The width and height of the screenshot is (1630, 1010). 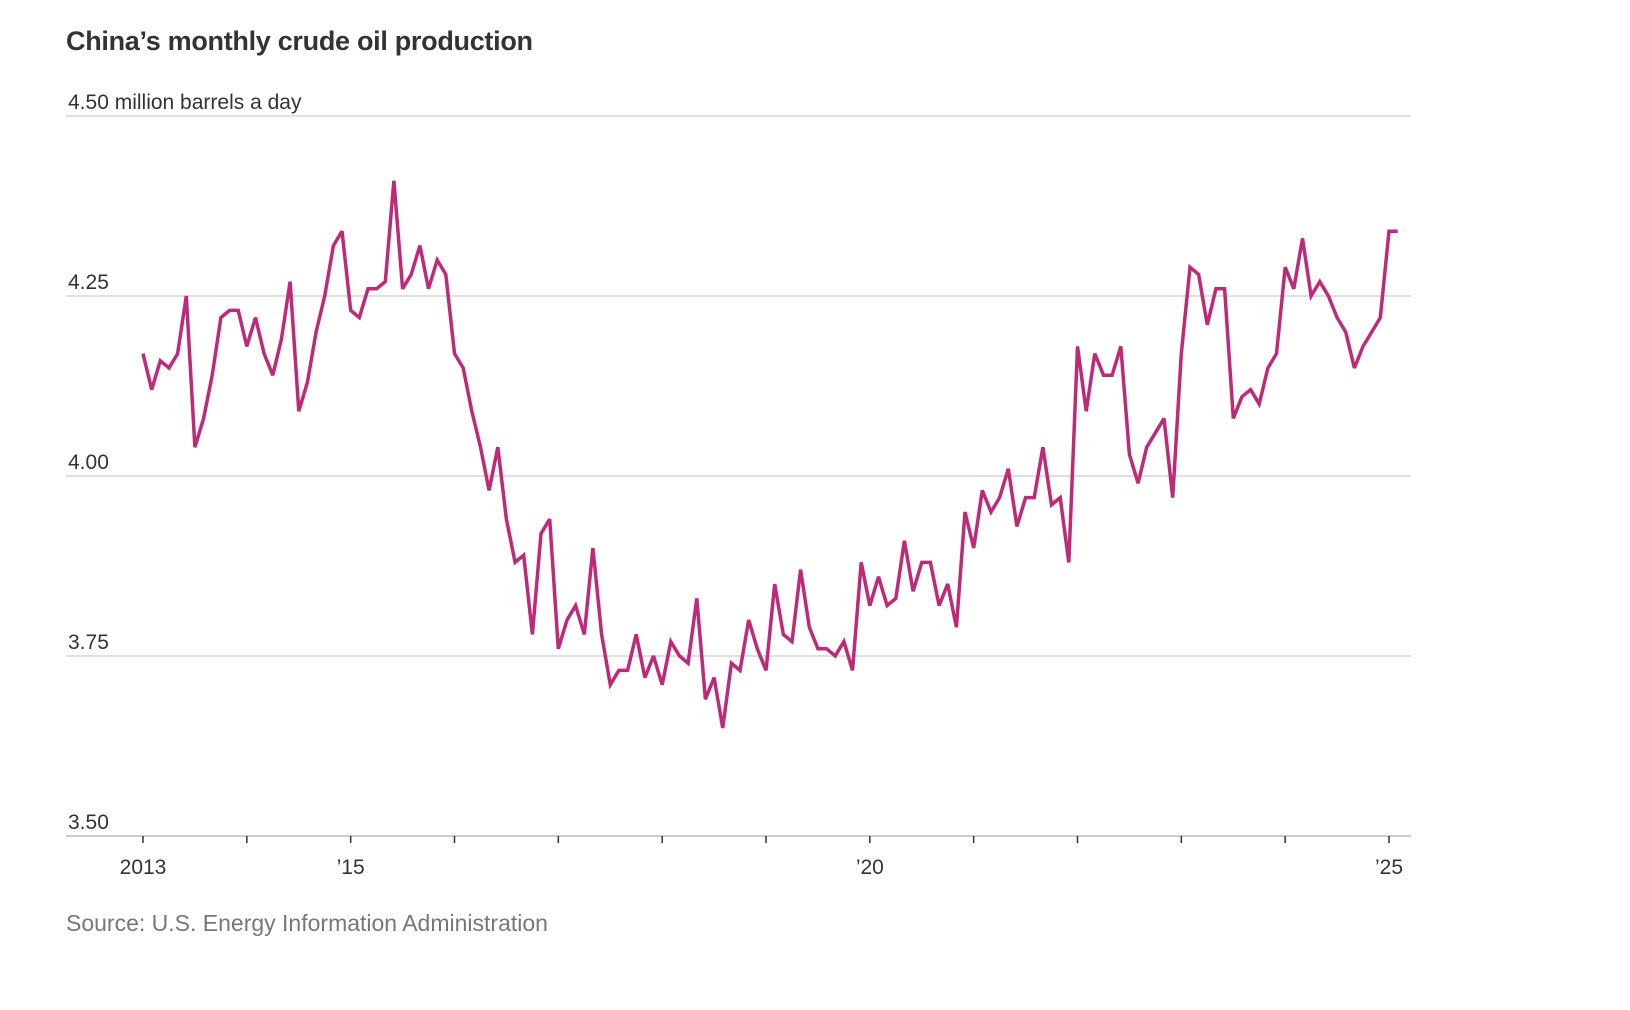 What do you see at coordinates (185, 102) in the screenshot?
I see `y-tick-label: 4.50 million barrels a day` at bounding box center [185, 102].